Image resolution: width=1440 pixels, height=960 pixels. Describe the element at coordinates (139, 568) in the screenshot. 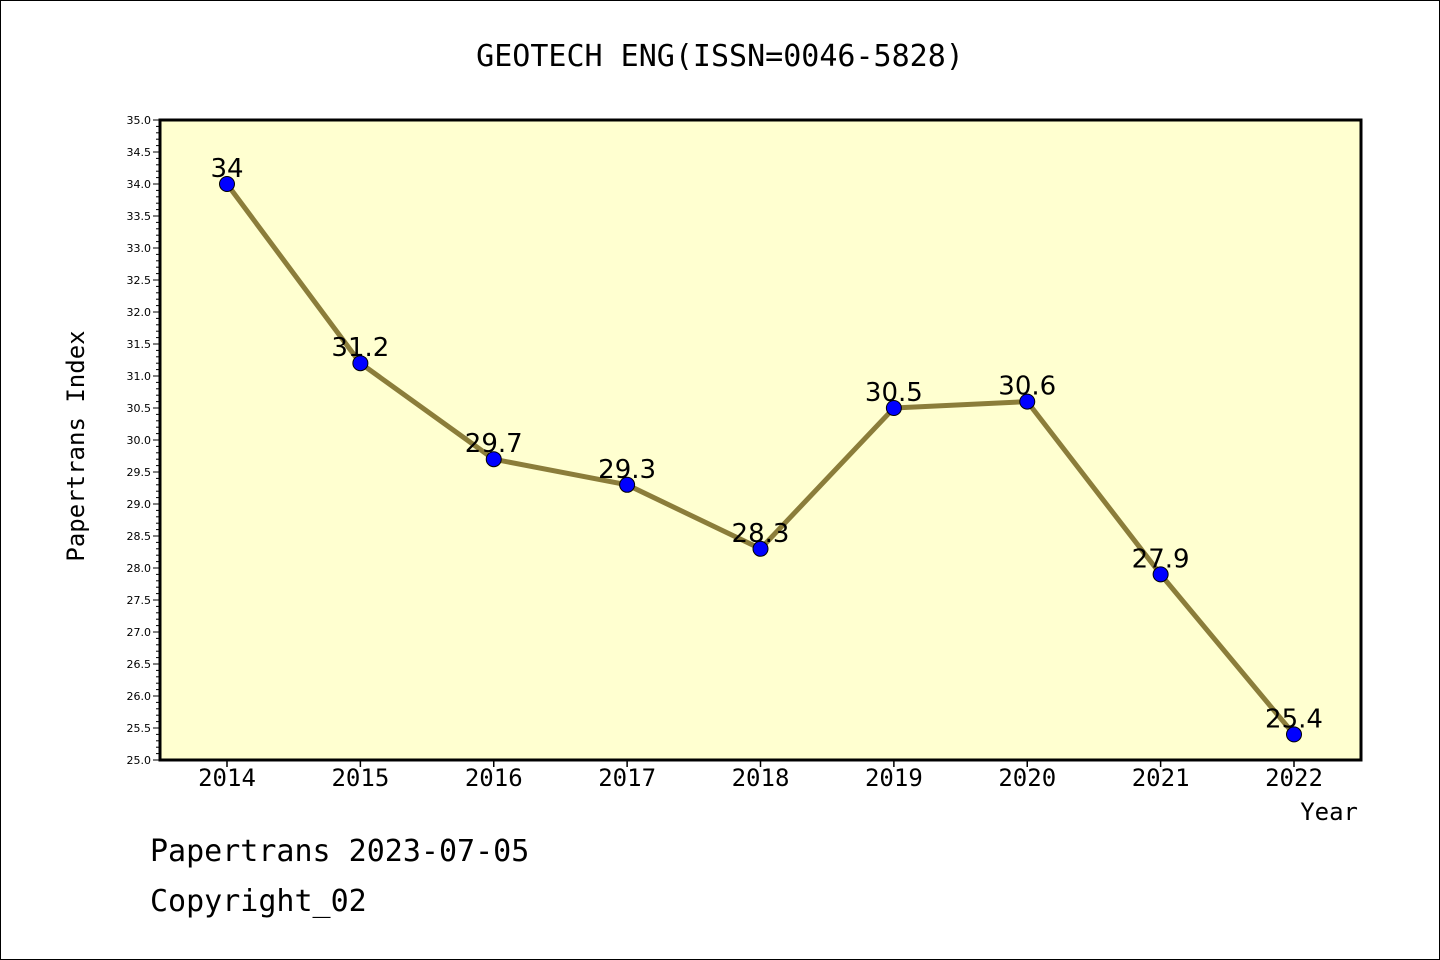

I see `y-tick-label: 28.0` at that location.